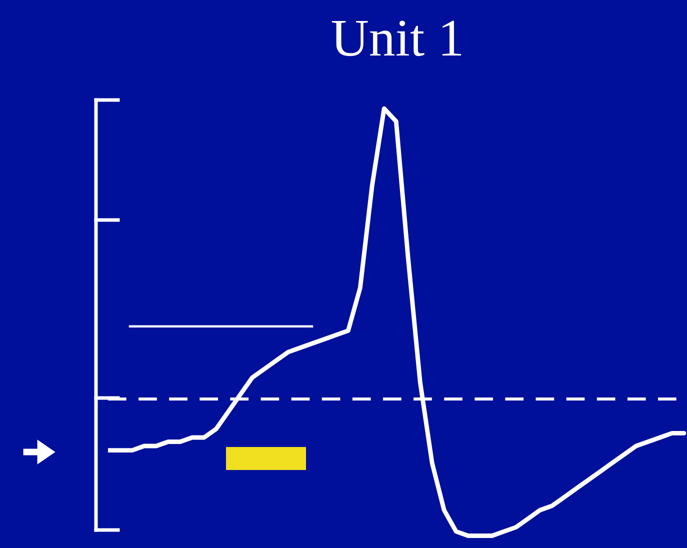  I want to click on chart-title: Unit 1, so click(397, 38).